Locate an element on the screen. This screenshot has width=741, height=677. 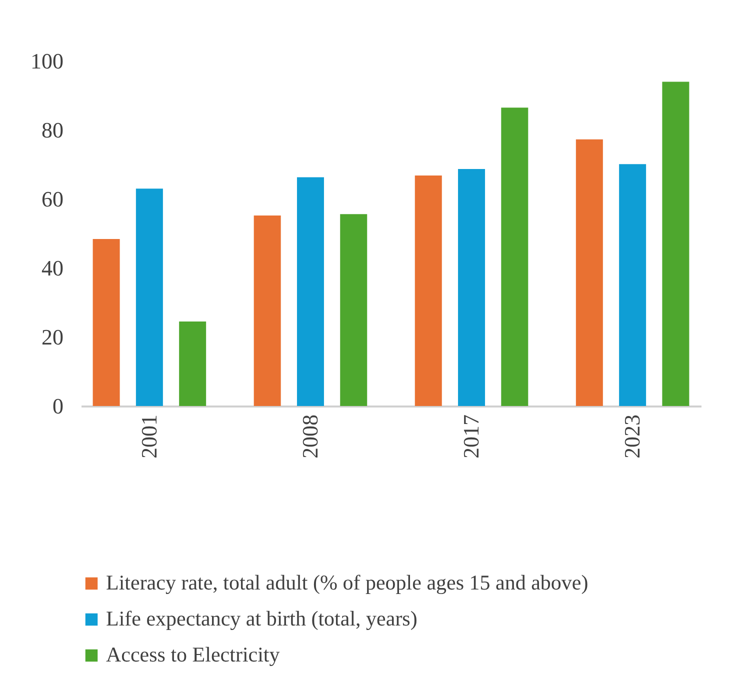
legend-label: Literacy rate, total adult (% of people ages 15 and above) is located at coordinates (347, 582).